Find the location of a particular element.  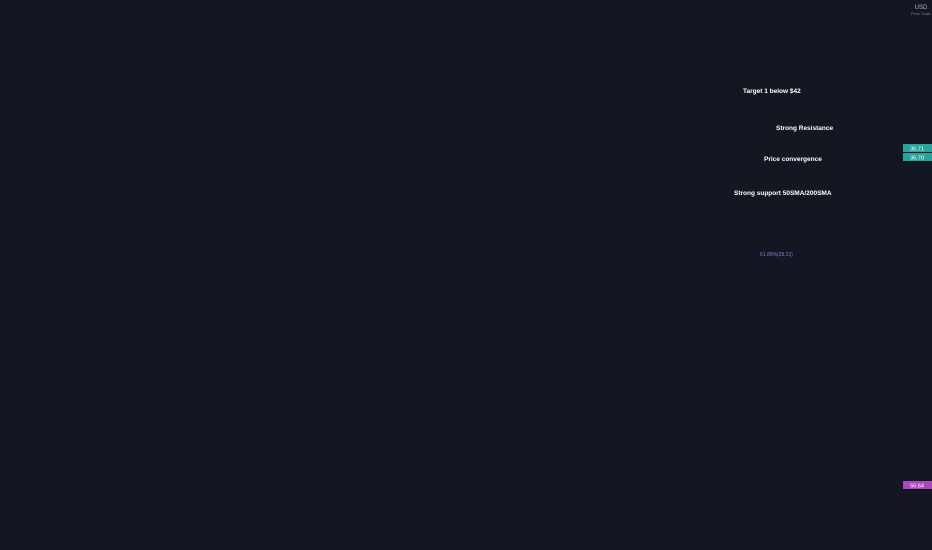

current-price-badge is located at coordinates (917, 148).